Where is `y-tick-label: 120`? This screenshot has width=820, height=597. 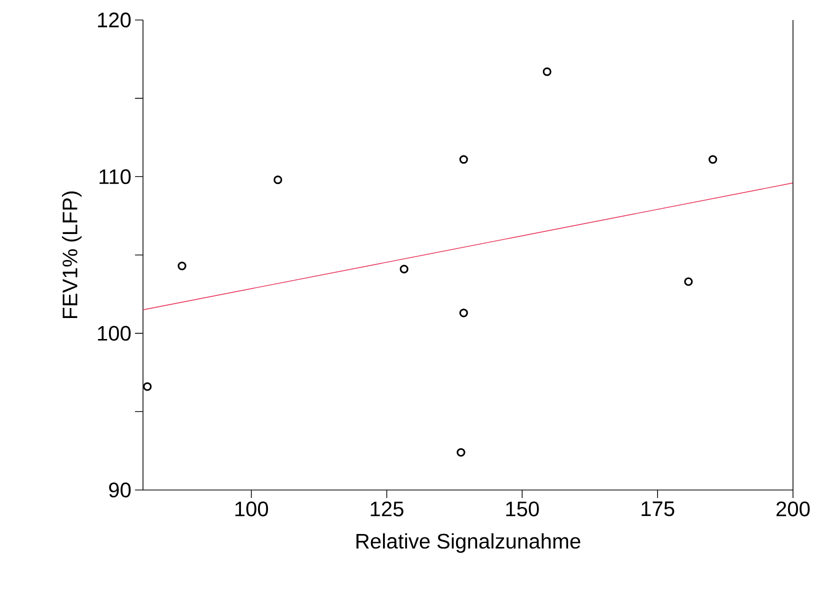 y-tick-label: 120 is located at coordinates (114, 20).